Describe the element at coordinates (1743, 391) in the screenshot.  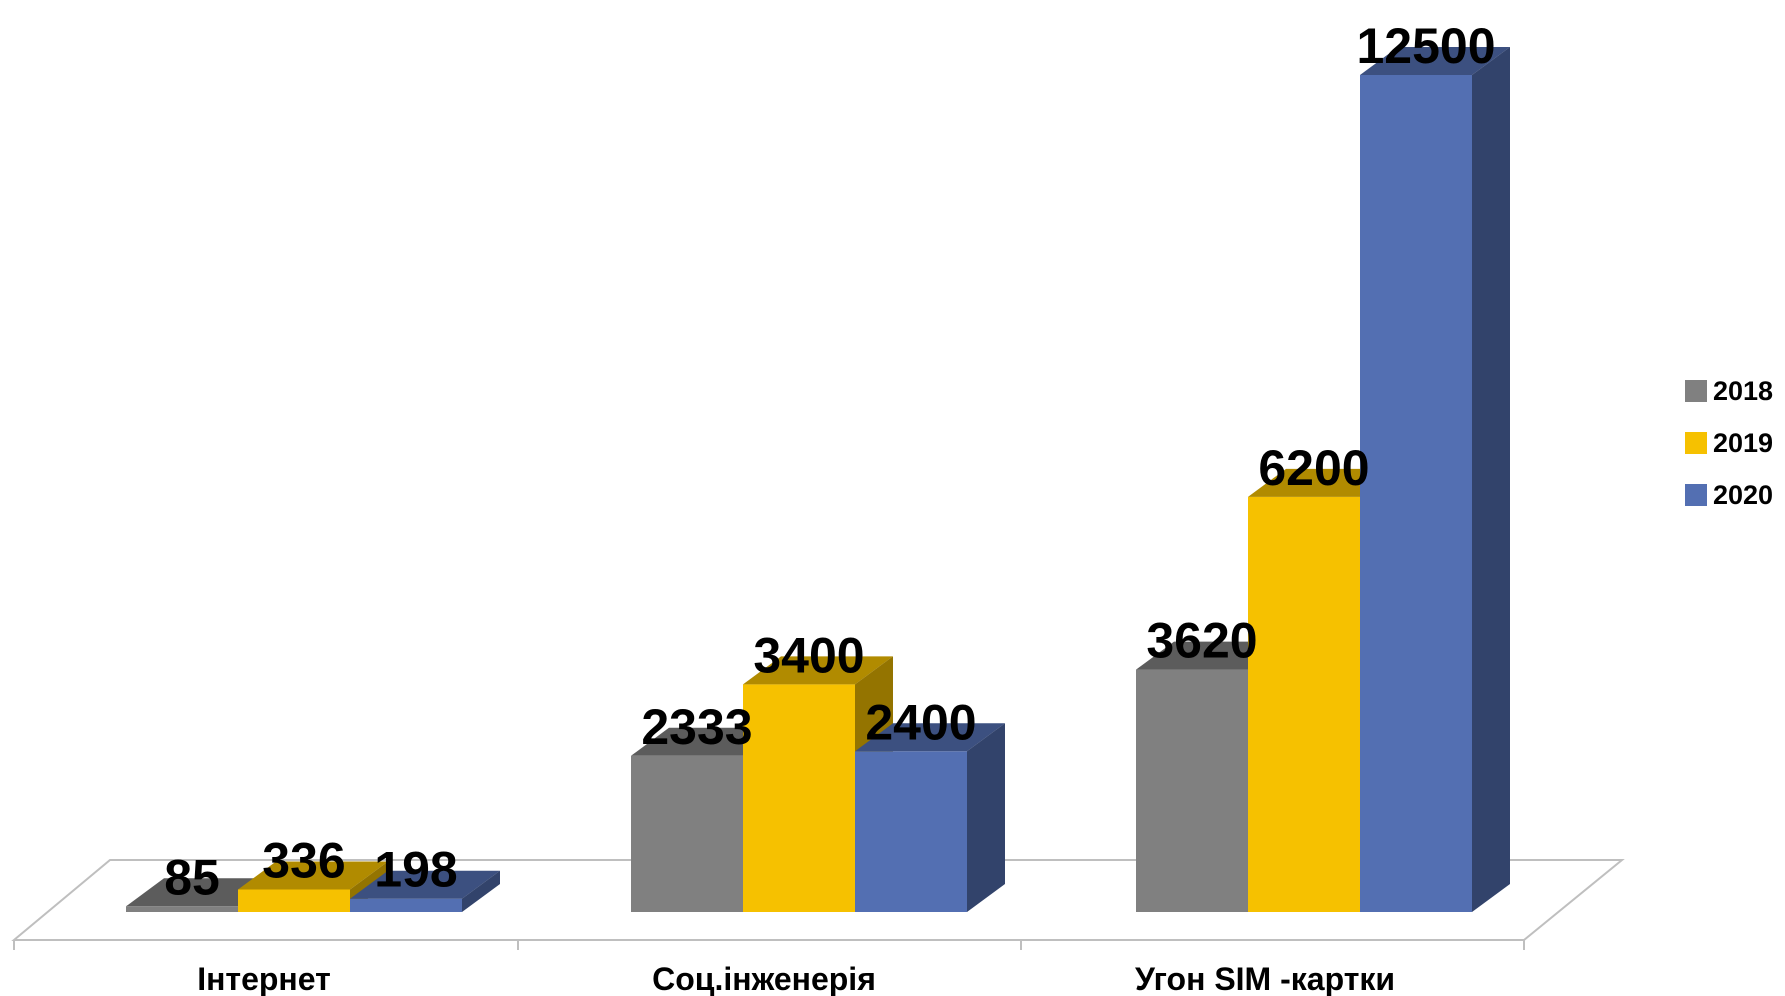
I see `legend-label: 2018` at that location.